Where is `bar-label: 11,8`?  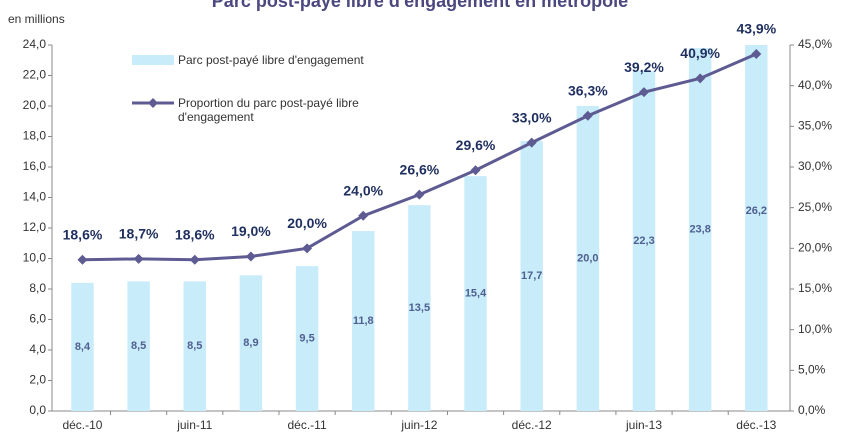 bar-label: 11,8 is located at coordinates (363, 321).